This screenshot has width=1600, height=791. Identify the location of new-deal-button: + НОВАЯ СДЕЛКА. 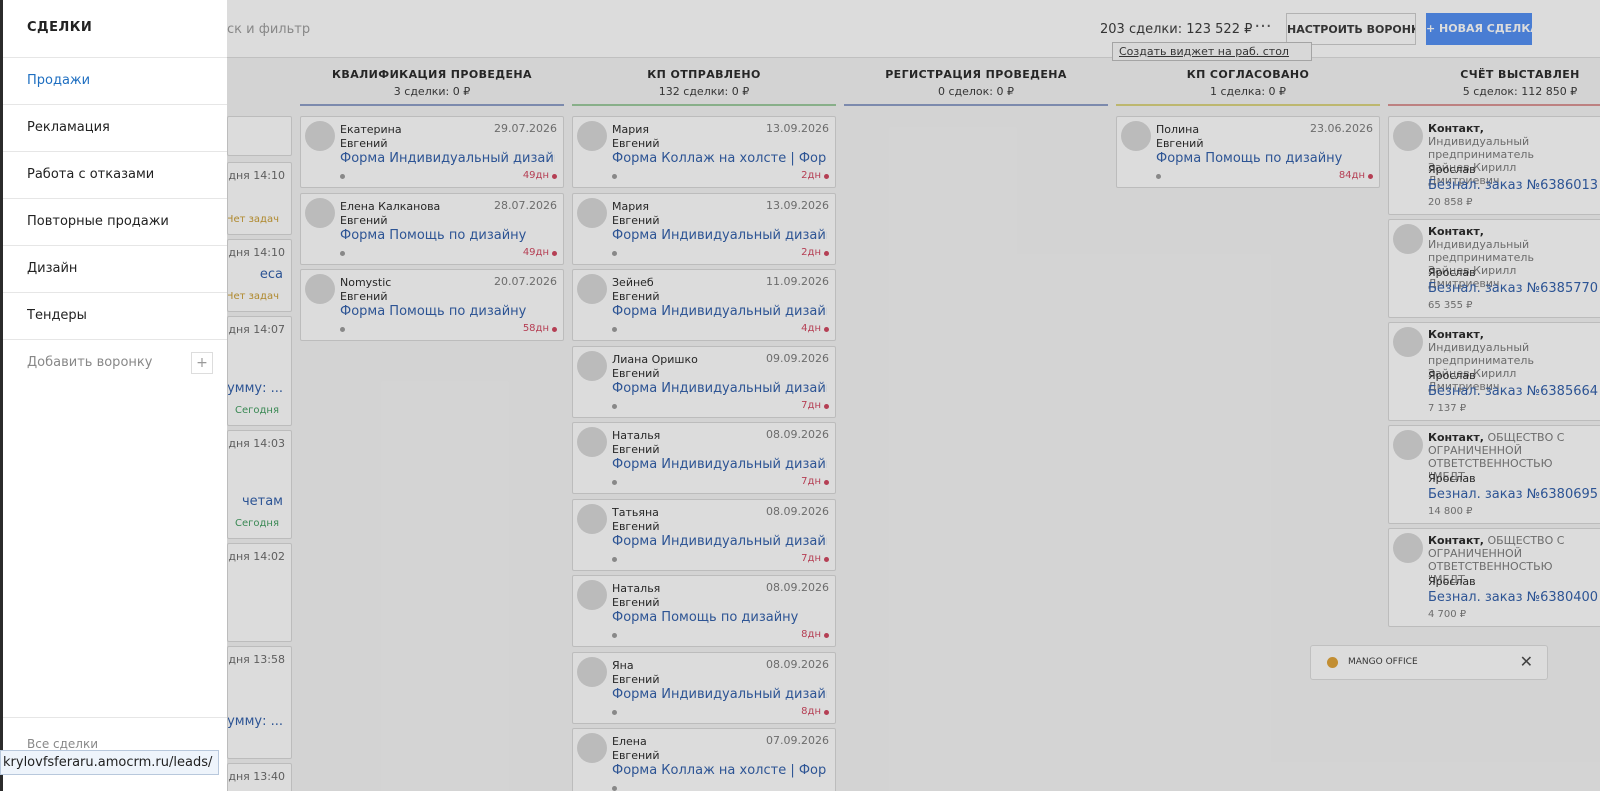
(1479, 29).